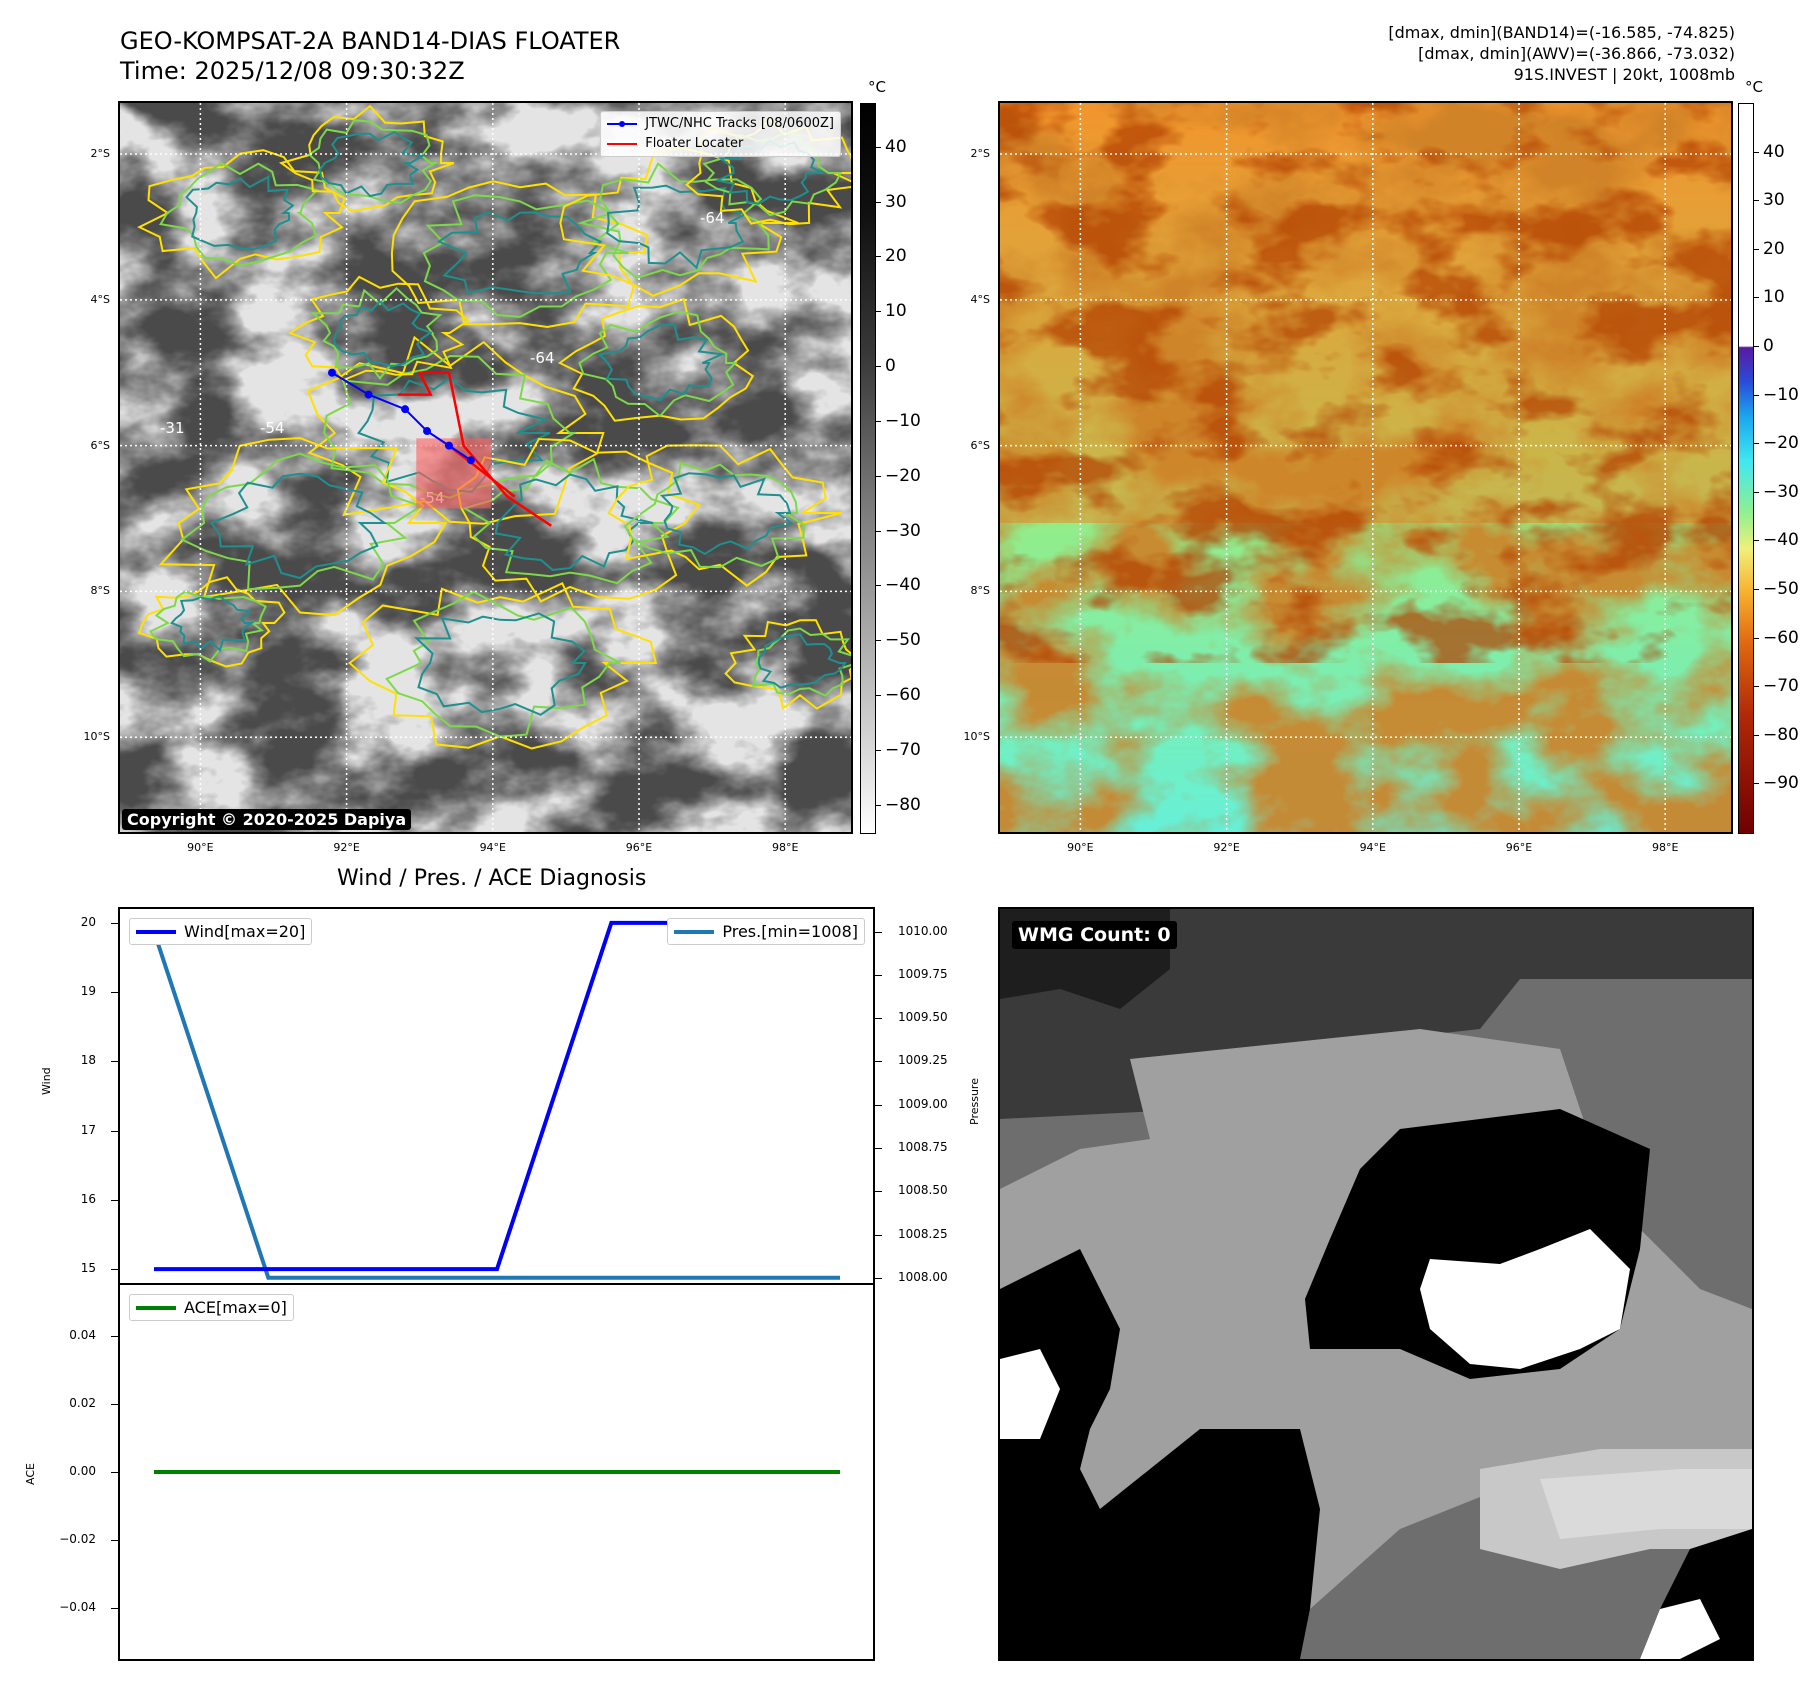 The height and width of the screenshot is (1690, 1813). I want to click on wmg-count-badge: WMG Count: 0, so click(1094, 935).